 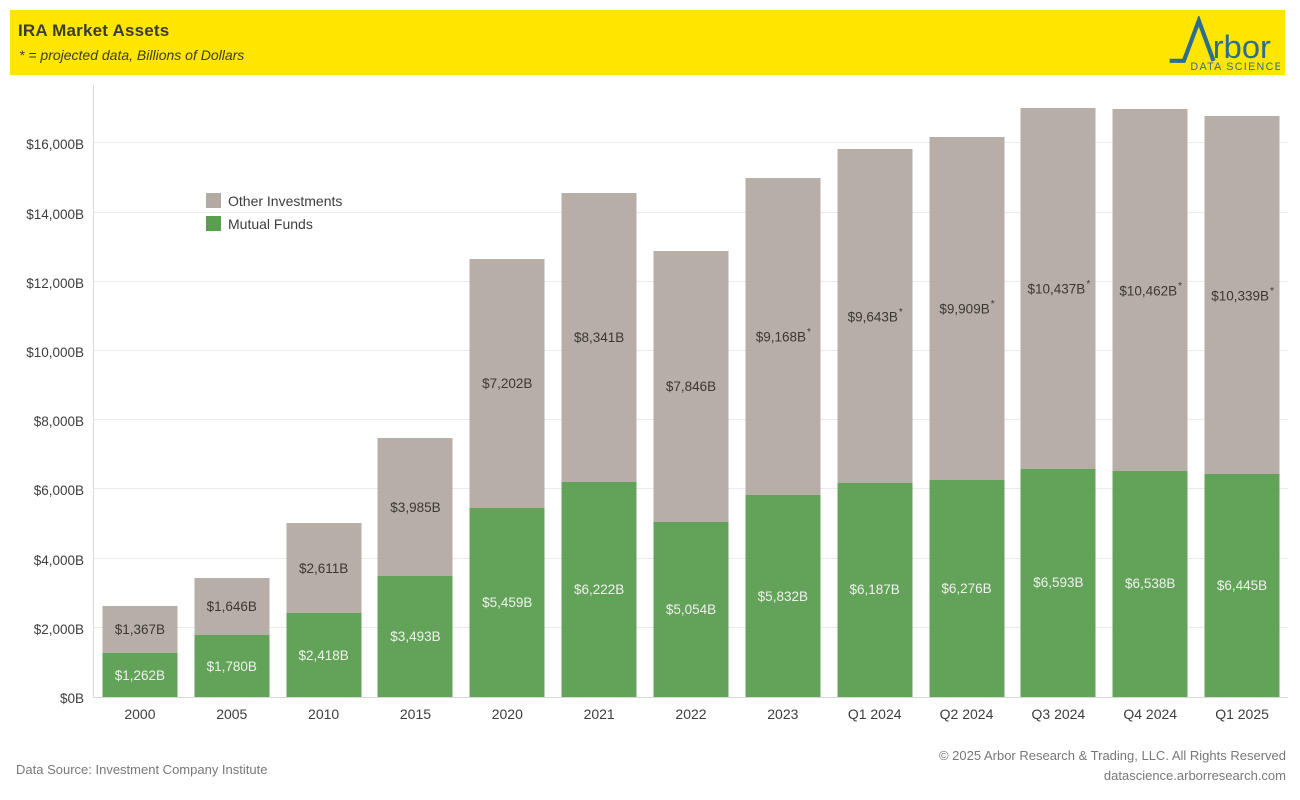 I want to click on bar-value-label: $8,341B, so click(x=599, y=337).